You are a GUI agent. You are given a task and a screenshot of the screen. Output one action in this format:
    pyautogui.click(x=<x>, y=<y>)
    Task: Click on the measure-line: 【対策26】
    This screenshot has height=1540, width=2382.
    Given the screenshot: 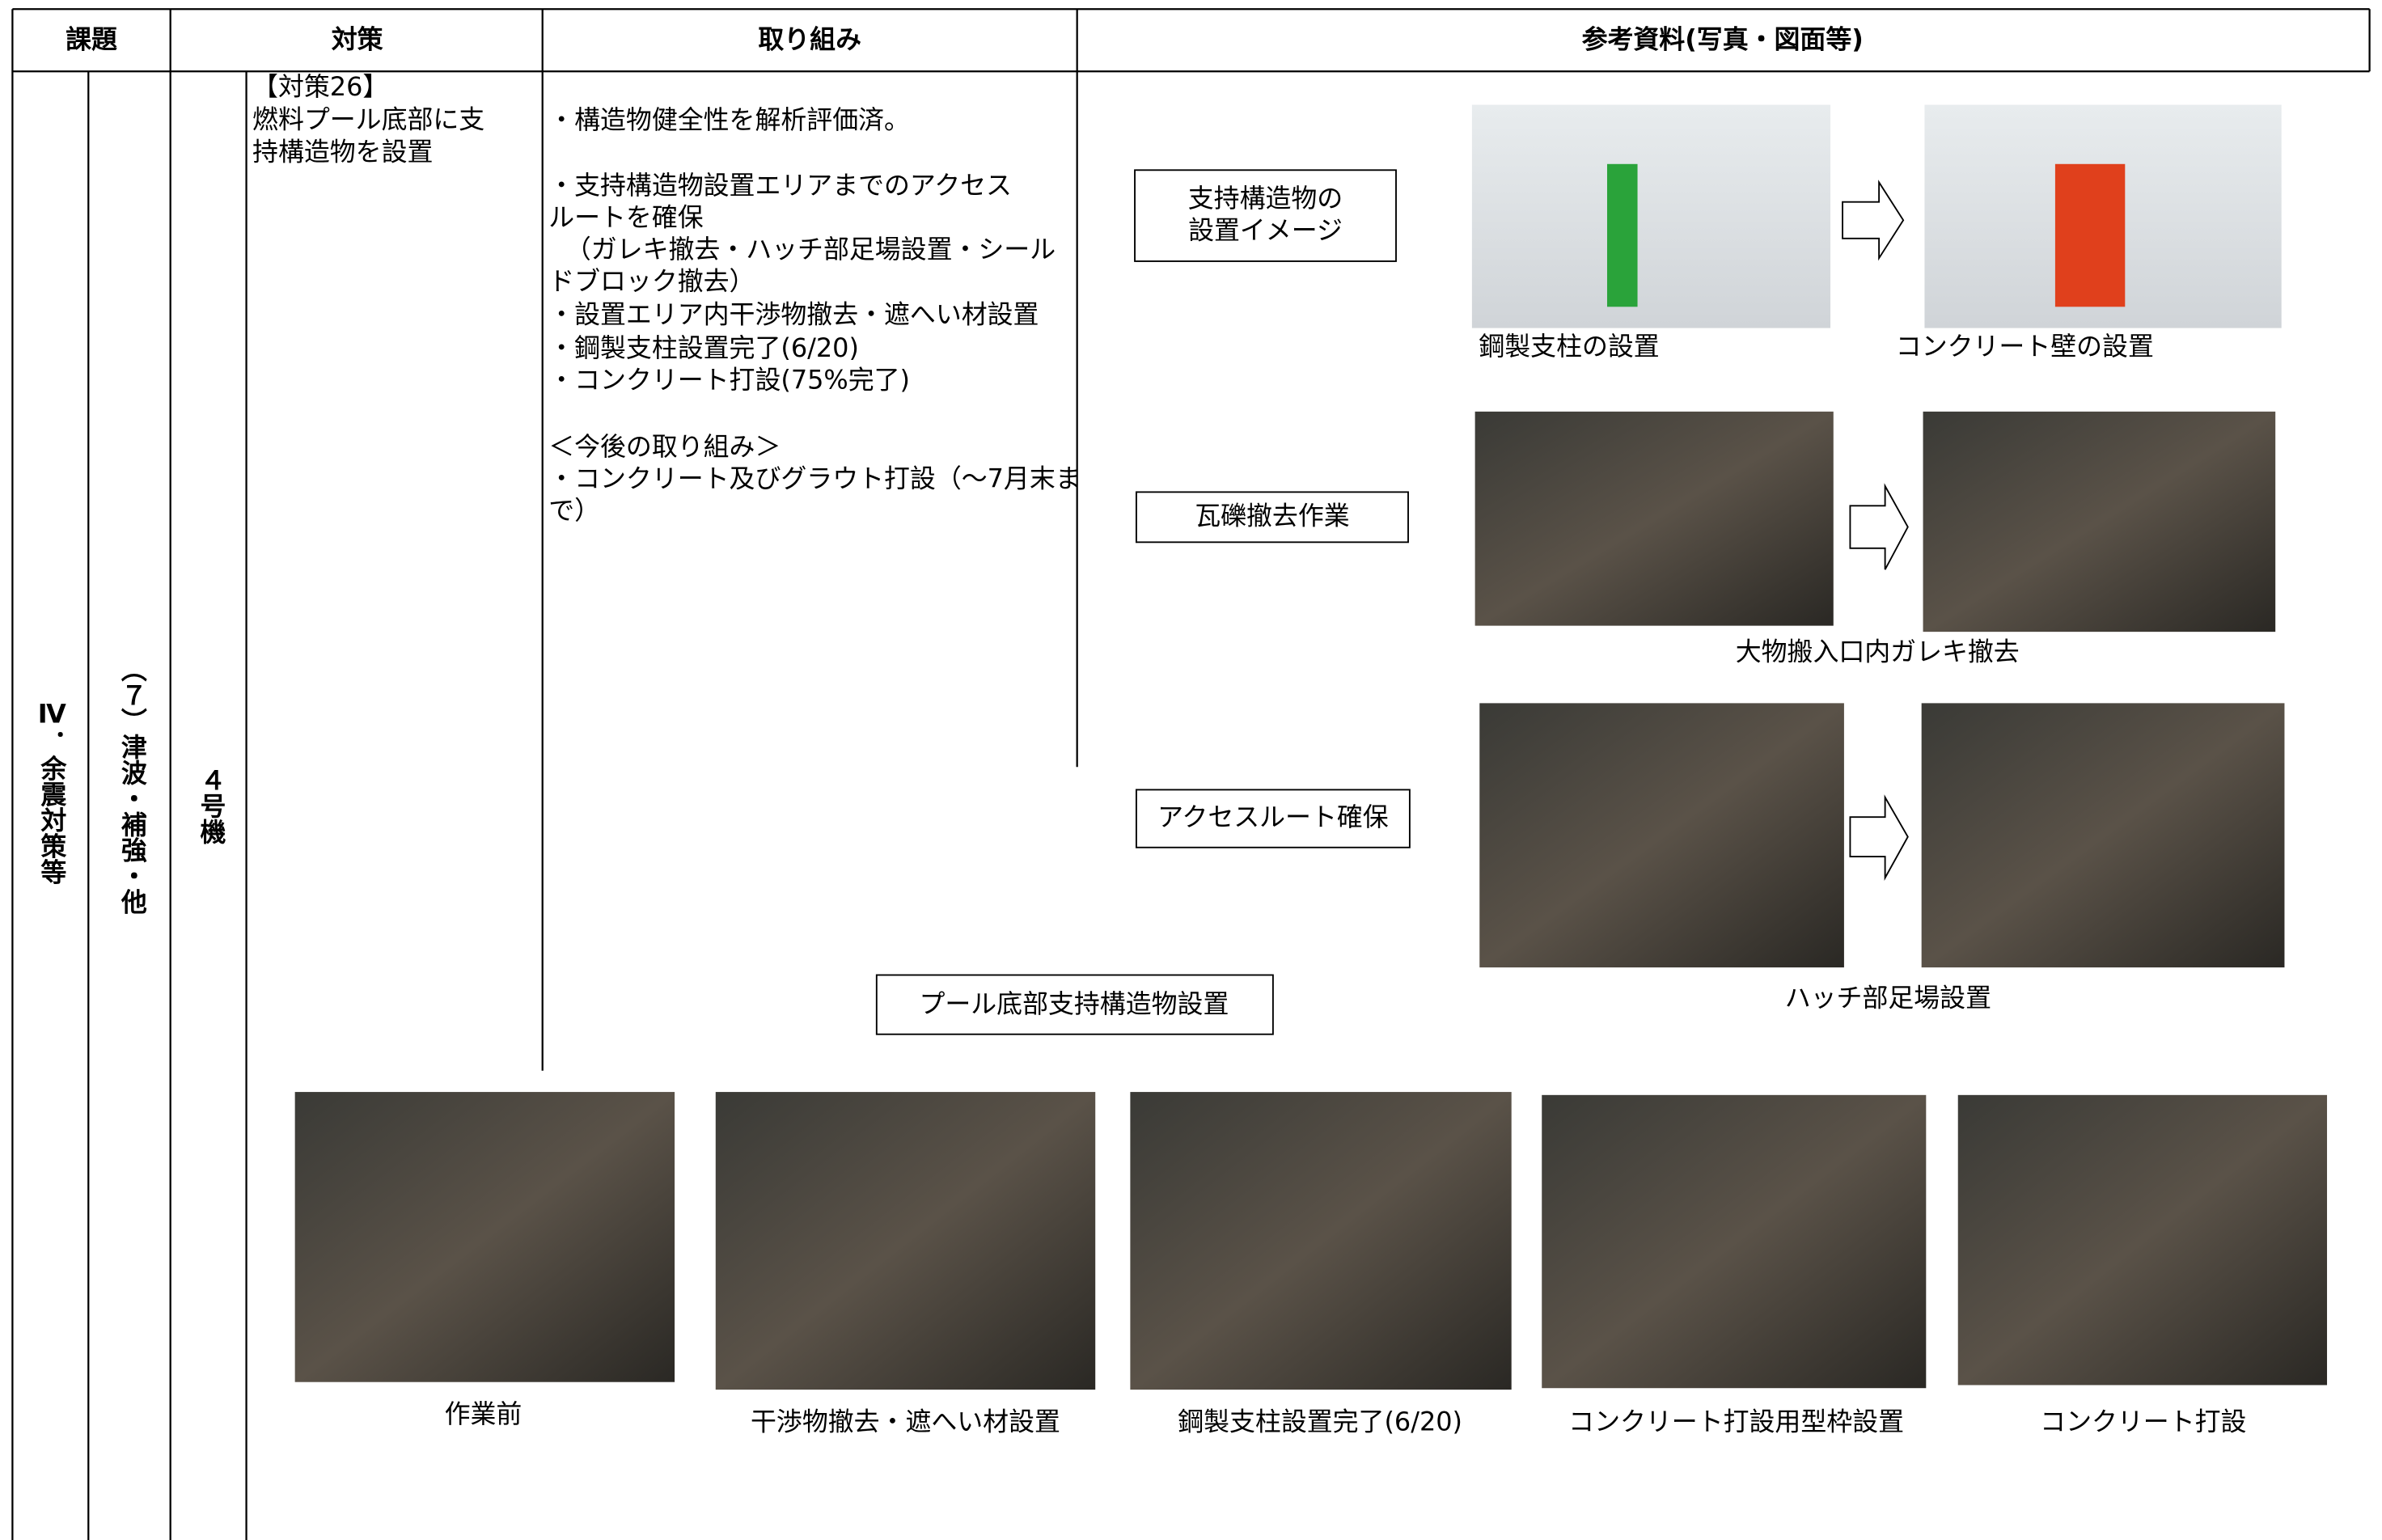 What is the action you would take?
    pyautogui.click(x=320, y=86)
    